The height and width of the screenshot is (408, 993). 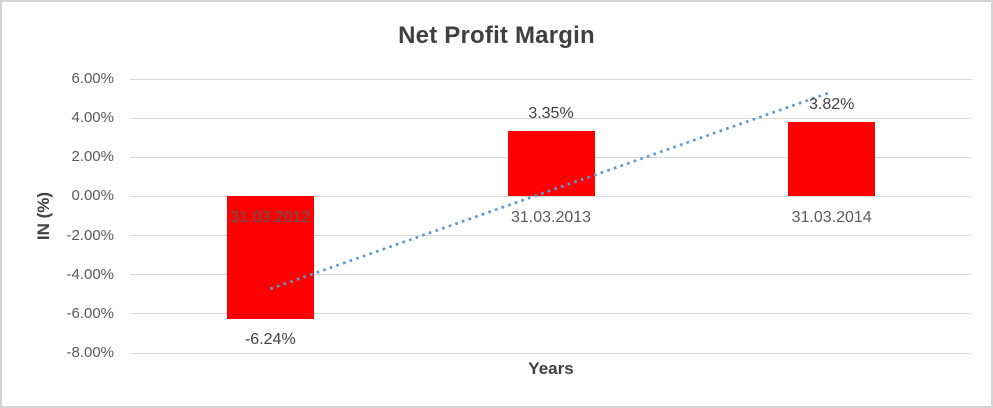 What do you see at coordinates (831, 104) in the screenshot?
I see `data-label: 3.82%` at bounding box center [831, 104].